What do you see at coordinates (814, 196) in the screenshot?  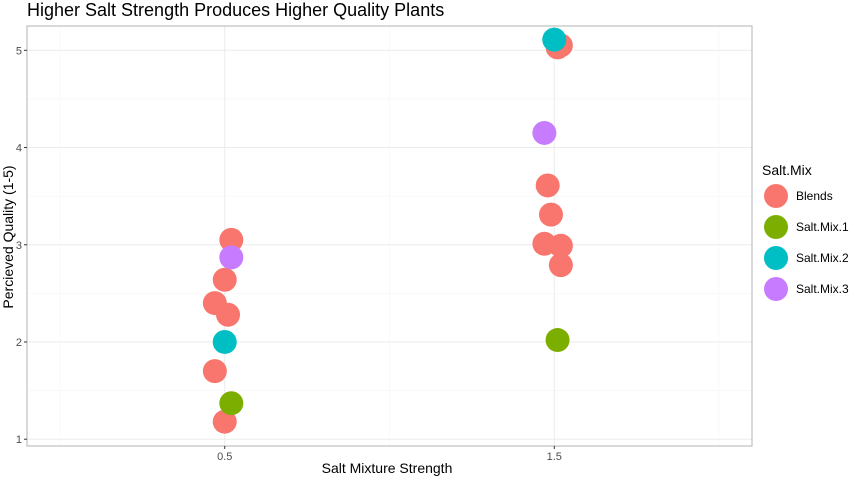 I see `legend-label-blends: Blends` at bounding box center [814, 196].